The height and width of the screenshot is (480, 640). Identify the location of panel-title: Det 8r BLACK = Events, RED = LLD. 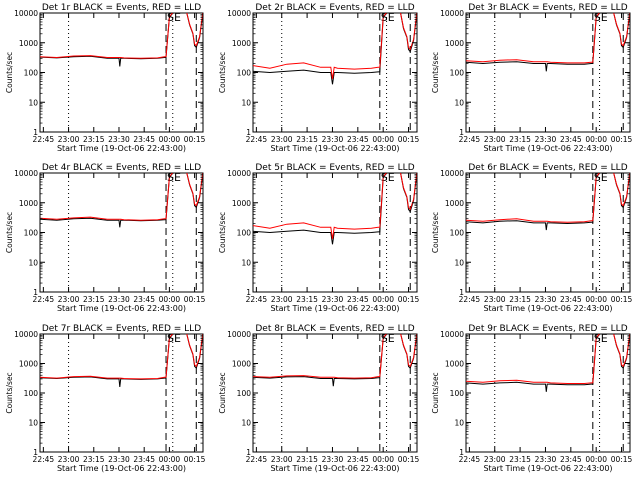
(334, 329).